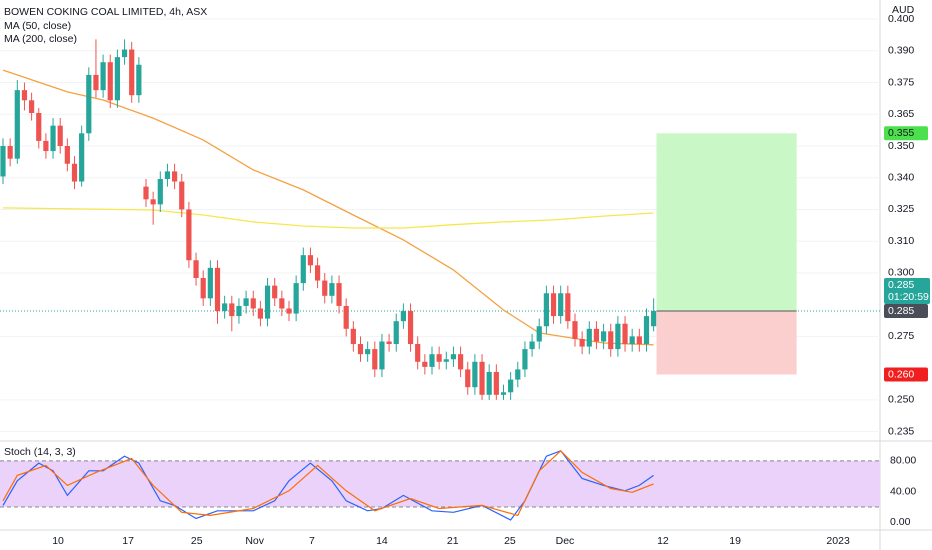 The width and height of the screenshot is (932, 550). I want to click on x-tick-label: 25, so click(197, 541).